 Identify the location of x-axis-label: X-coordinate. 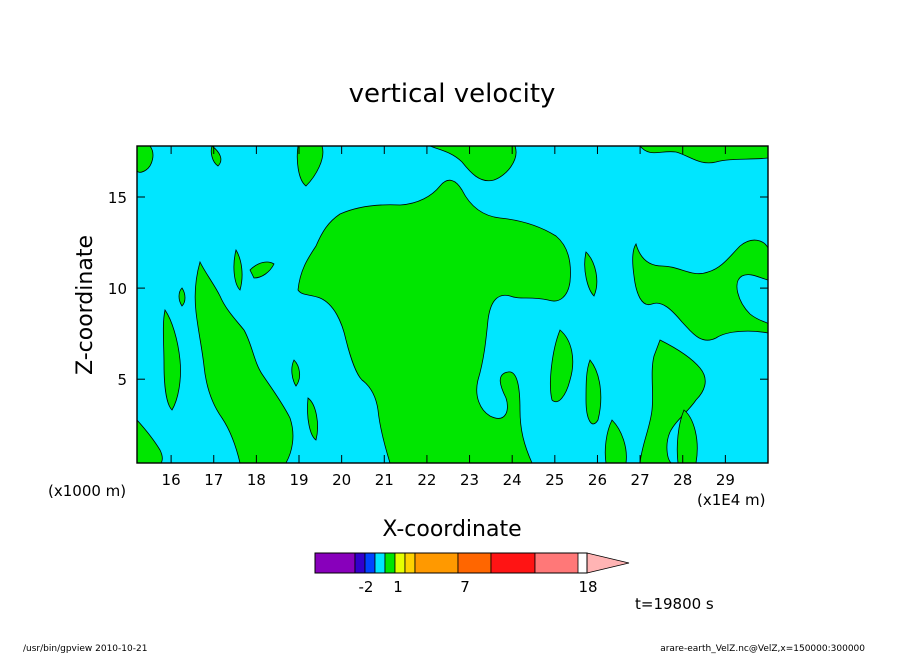
(451, 529).